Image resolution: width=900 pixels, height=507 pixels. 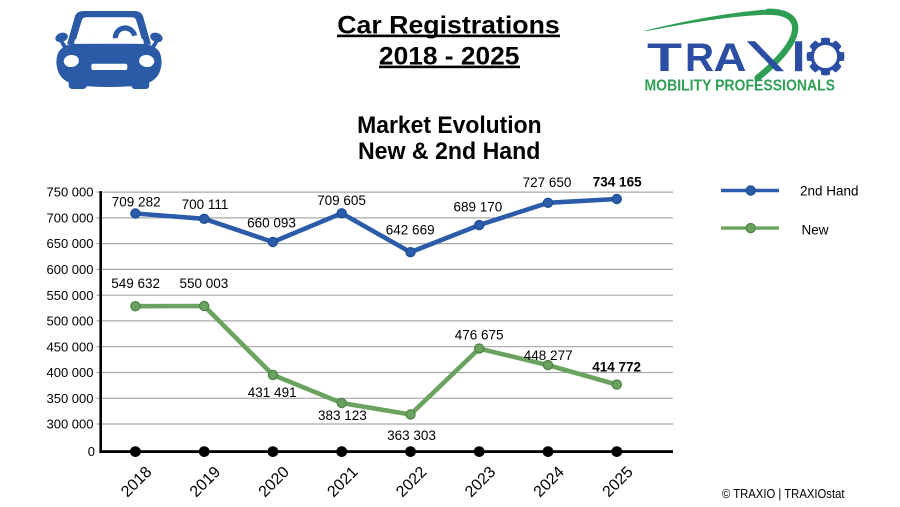 What do you see at coordinates (699, 58) in the screenshot?
I see `svg-text: R` at bounding box center [699, 58].